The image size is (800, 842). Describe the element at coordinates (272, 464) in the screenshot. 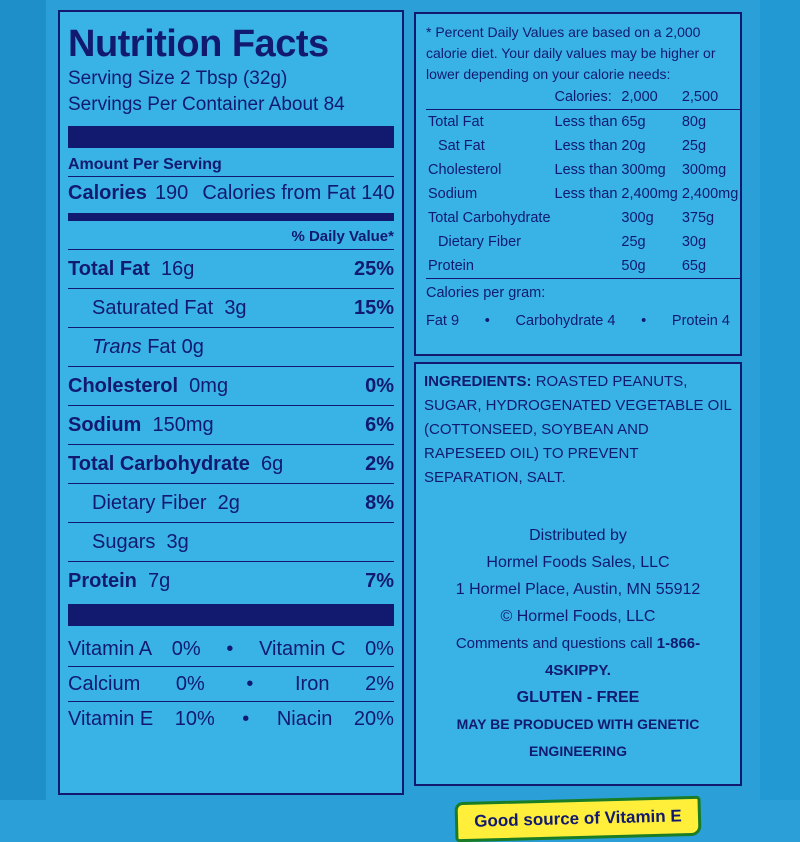

I see `nutrient-amount: 6g` at that location.